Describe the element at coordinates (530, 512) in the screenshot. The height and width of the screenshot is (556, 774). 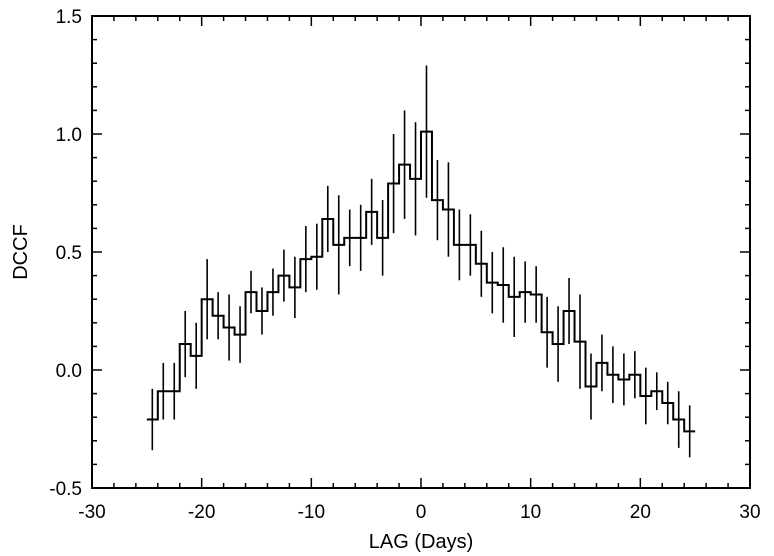
I see `x-tick-label: 10` at that location.